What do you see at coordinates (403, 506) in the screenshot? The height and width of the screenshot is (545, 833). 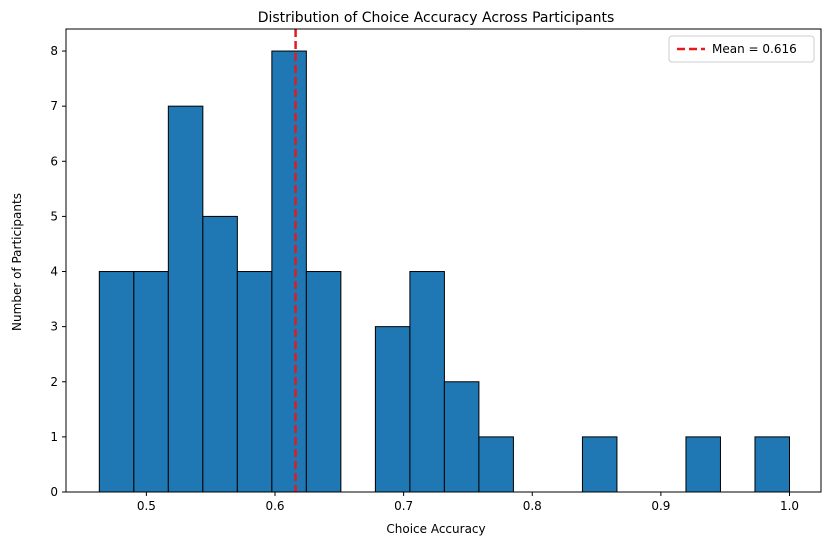 I see `x-tick-label: 0.7` at bounding box center [403, 506].